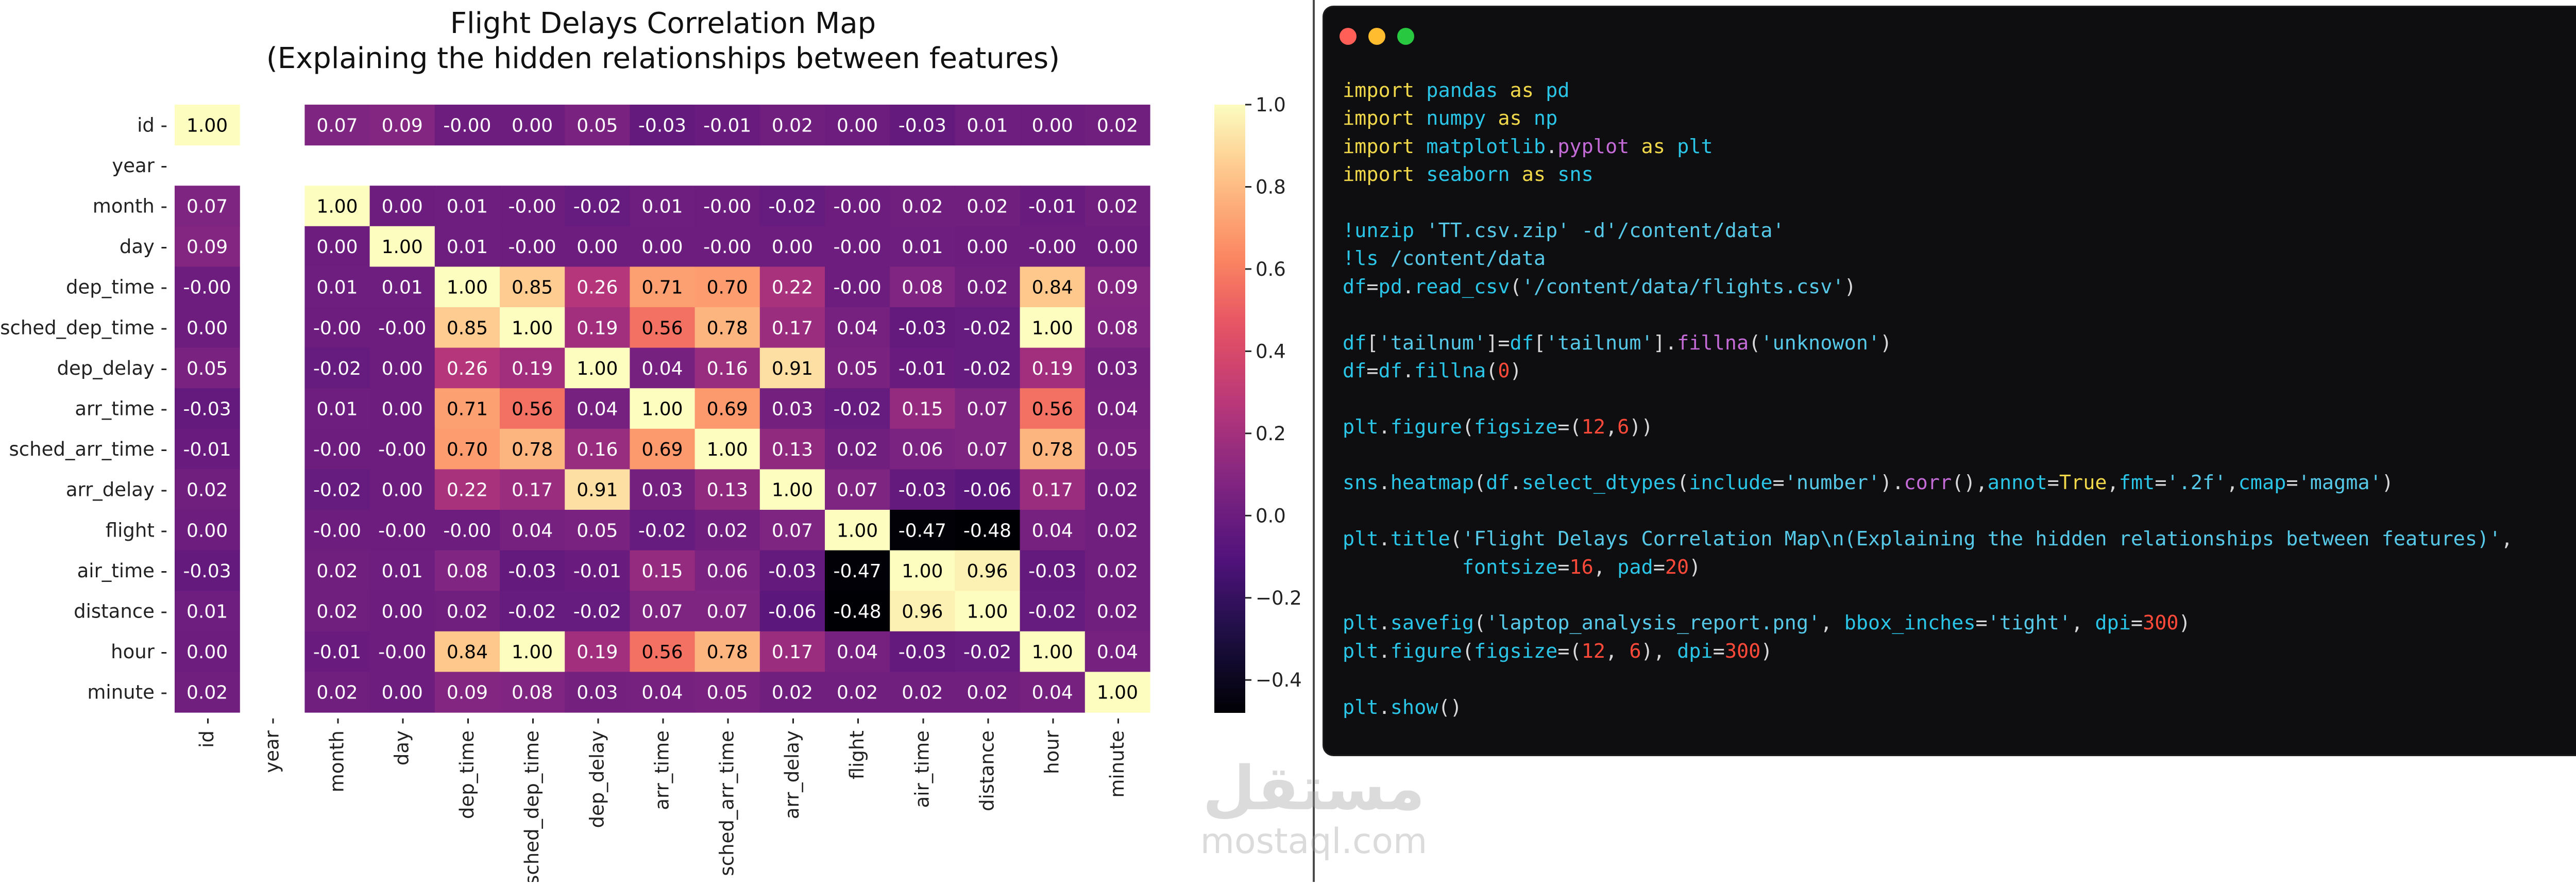  I want to click on heatmap-annotation: 0.01, so click(207, 612).